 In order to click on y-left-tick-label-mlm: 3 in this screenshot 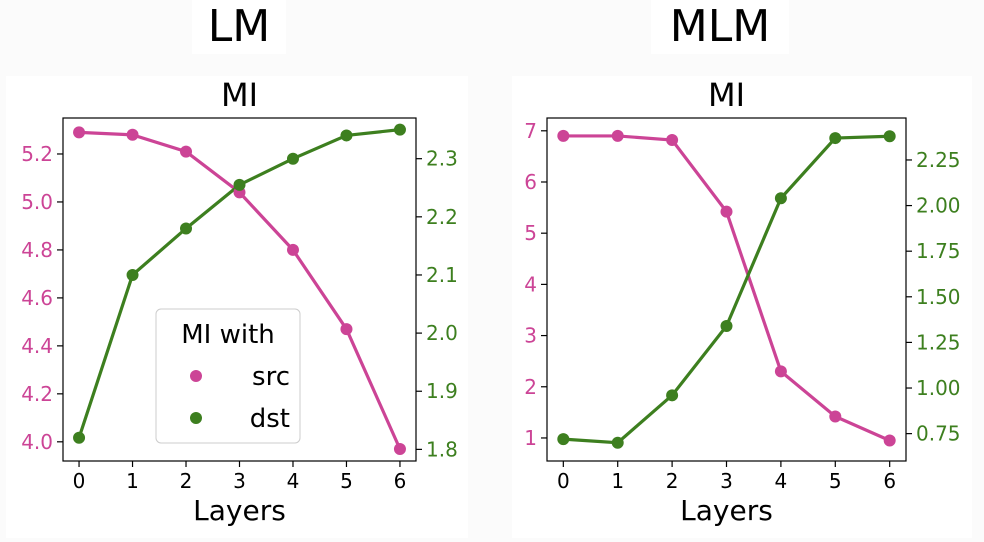, I will do `click(530, 336)`.